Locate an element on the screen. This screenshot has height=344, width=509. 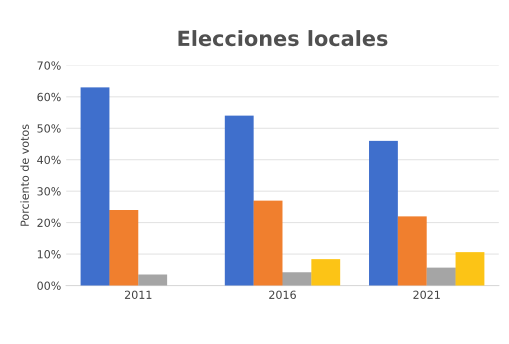
y-tick-label: 30% is located at coordinates (49, 191).